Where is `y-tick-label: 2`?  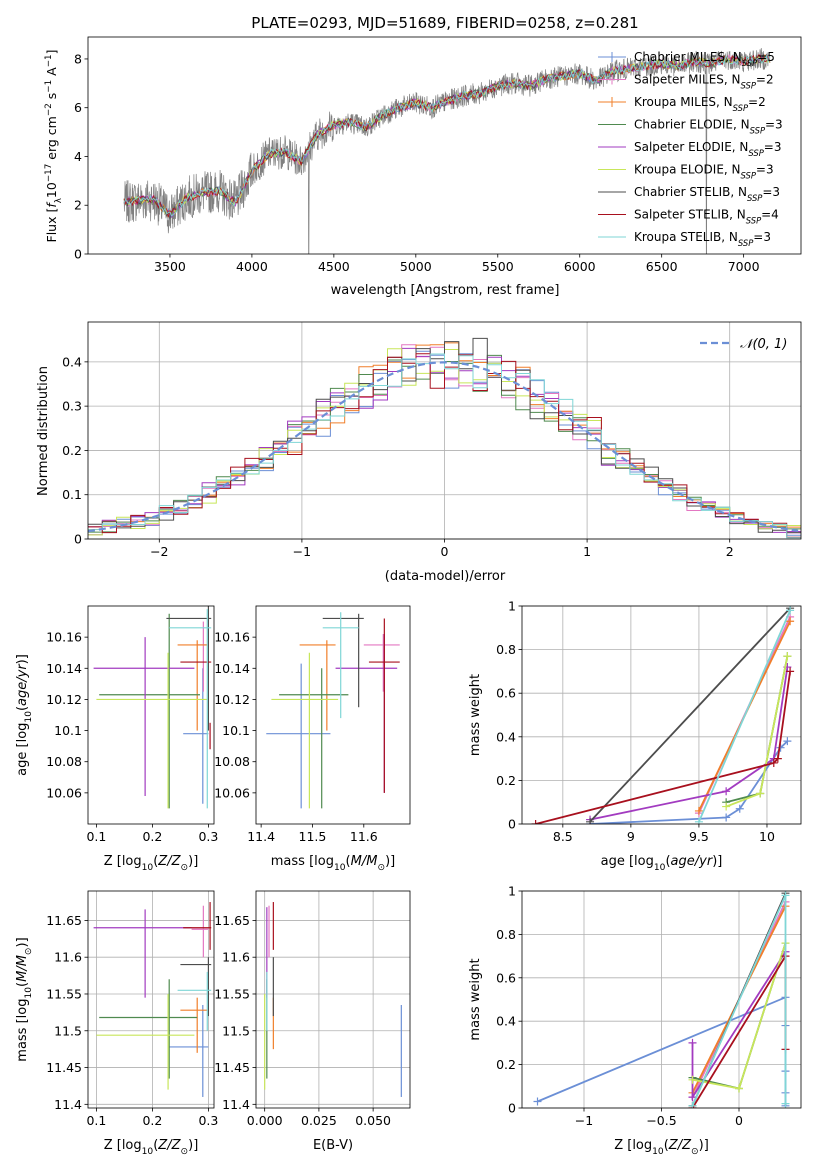 y-tick-label: 2 is located at coordinates (78, 205).